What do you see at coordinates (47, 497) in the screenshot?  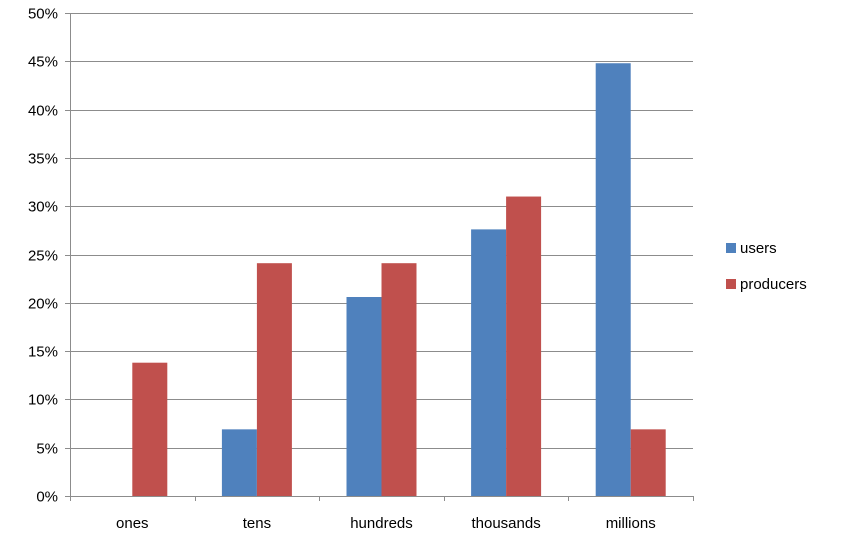 I see `y-tick-label: 0%` at bounding box center [47, 497].